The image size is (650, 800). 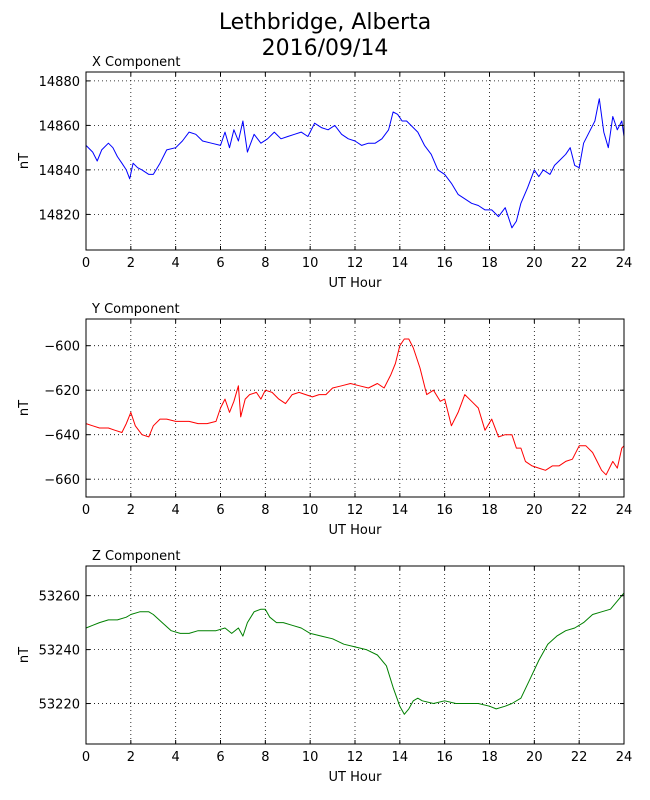 I want to click on y-tick-label: 53240, so click(x=59, y=651).